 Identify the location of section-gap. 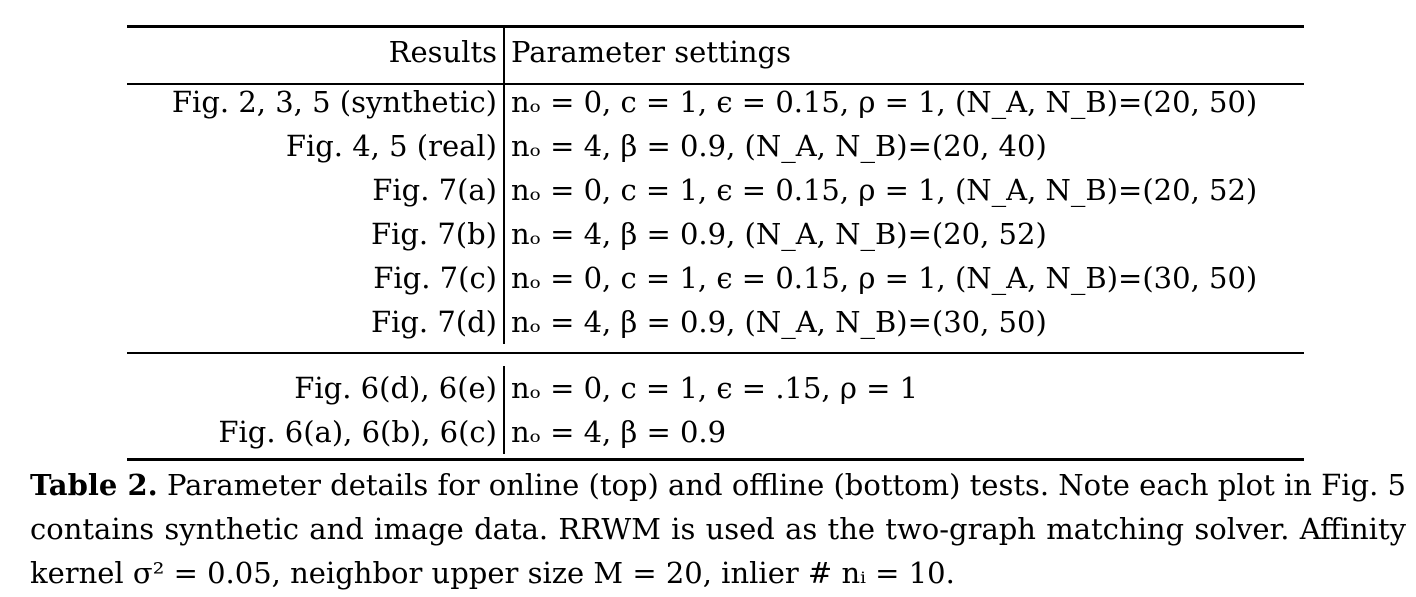
(715, 355).